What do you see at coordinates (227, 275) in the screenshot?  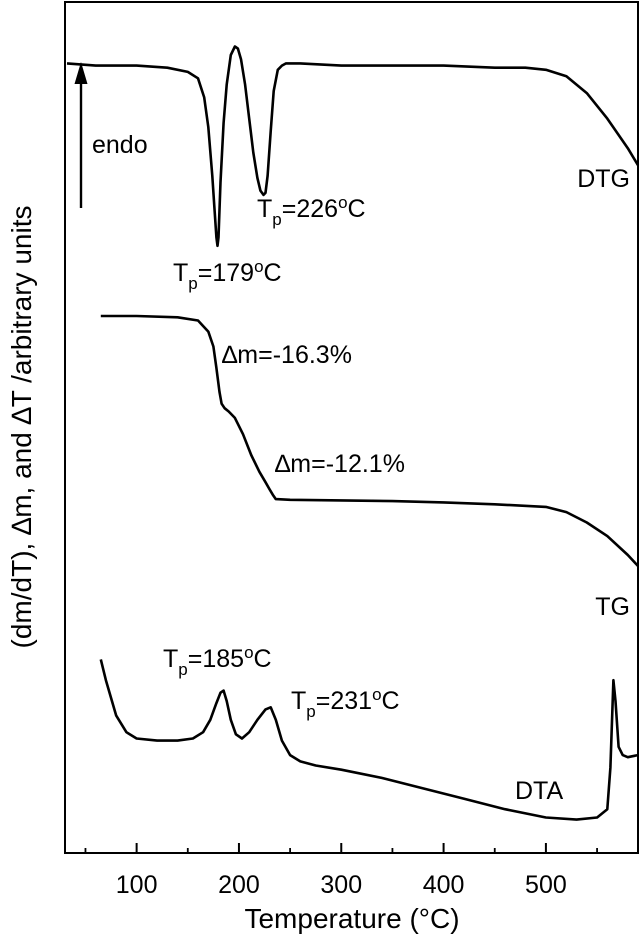 I see `dtg-peak1-label: Tp=179oC` at bounding box center [227, 275].